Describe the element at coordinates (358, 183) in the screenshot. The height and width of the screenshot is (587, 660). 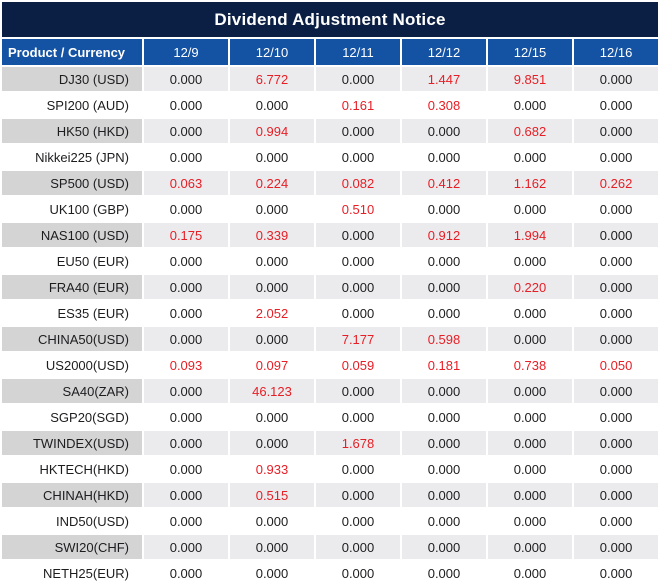
I see `value-cell: 0.082` at that location.